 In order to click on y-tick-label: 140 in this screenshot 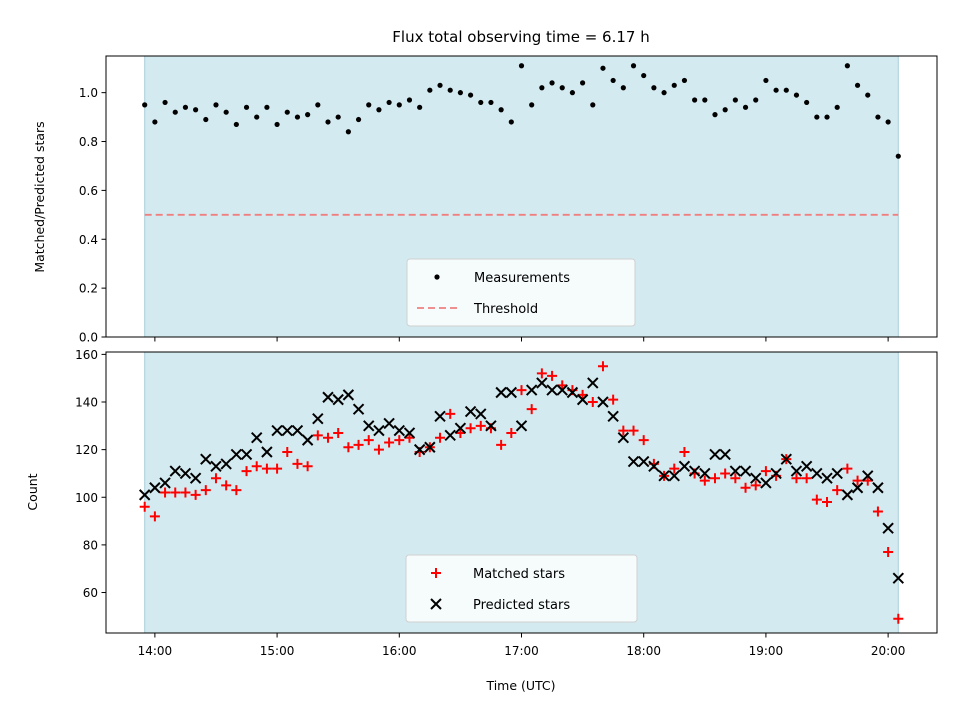, I will do `click(86, 403)`.